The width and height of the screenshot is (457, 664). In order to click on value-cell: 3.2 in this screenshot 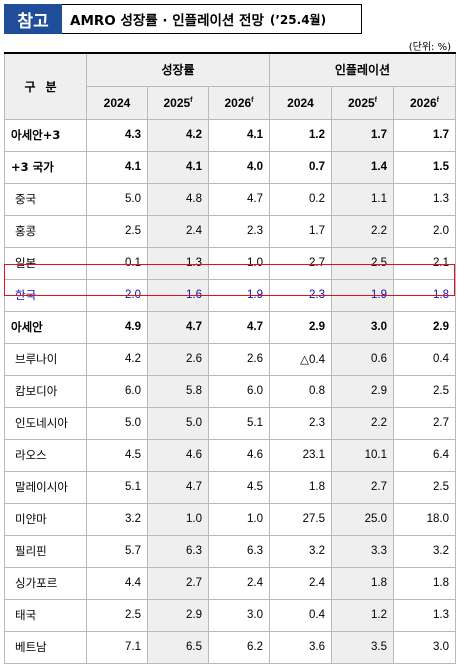, I will do `click(424, 551)`.